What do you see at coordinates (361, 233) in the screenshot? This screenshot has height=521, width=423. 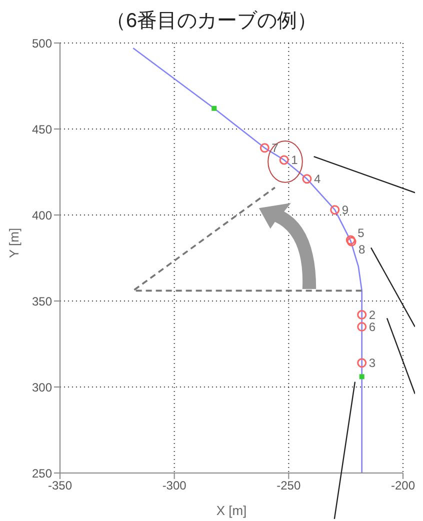 I see `annotation: 5` at bounding box center [361, 233].